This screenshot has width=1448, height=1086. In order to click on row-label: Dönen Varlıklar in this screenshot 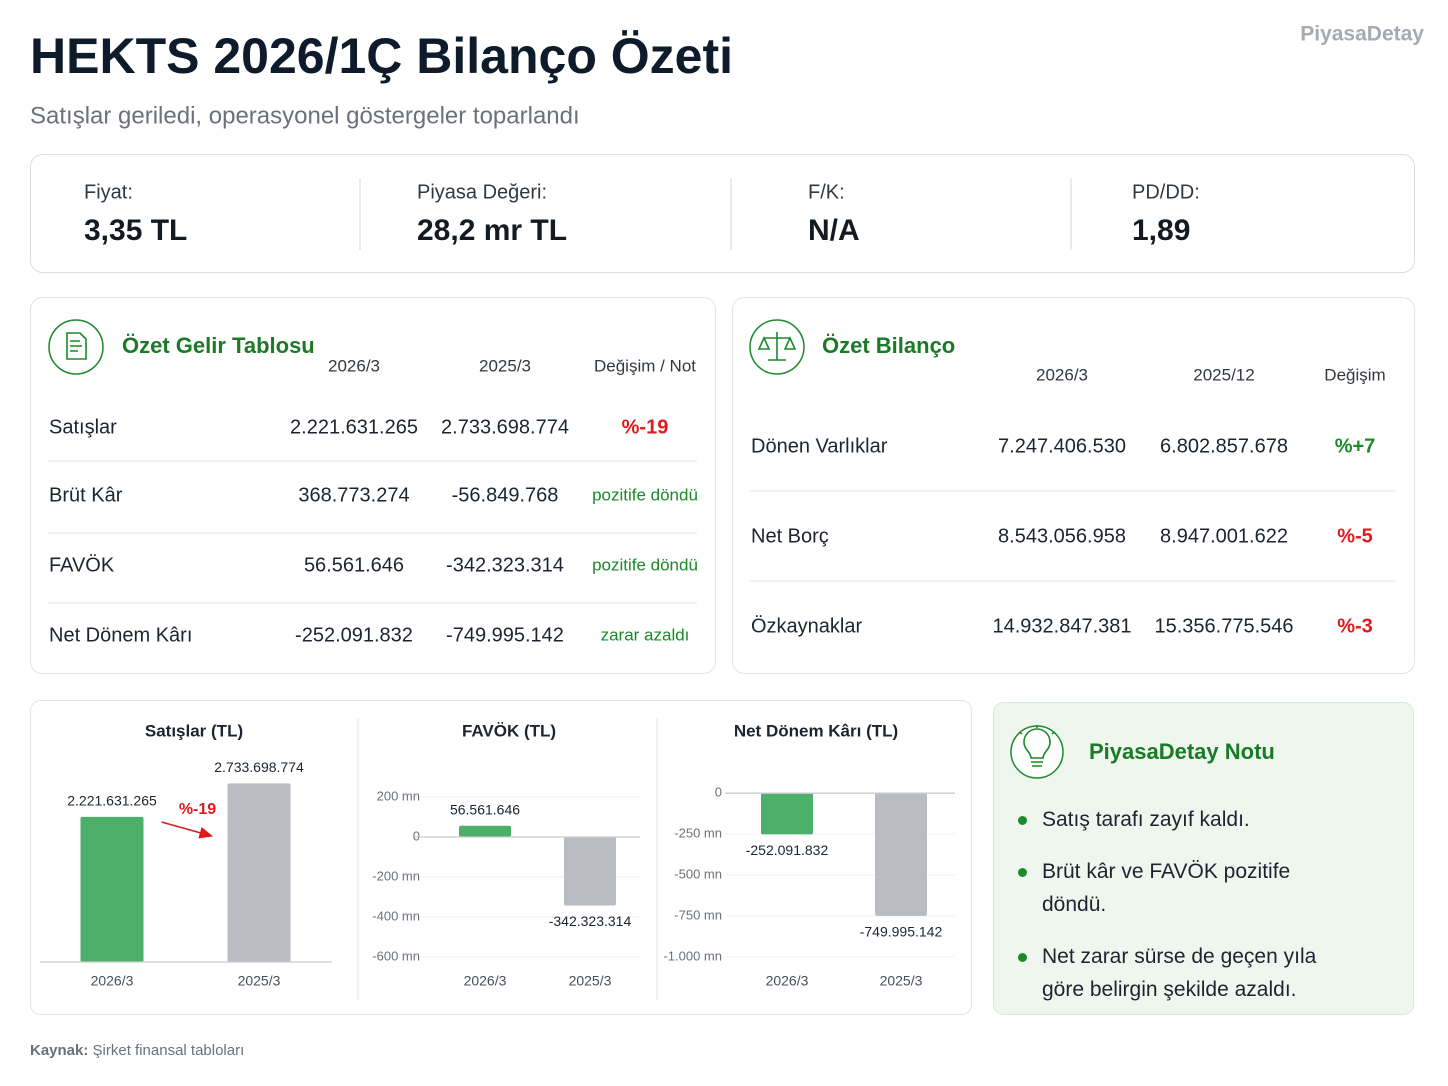, I will do `click(819, 446)`.